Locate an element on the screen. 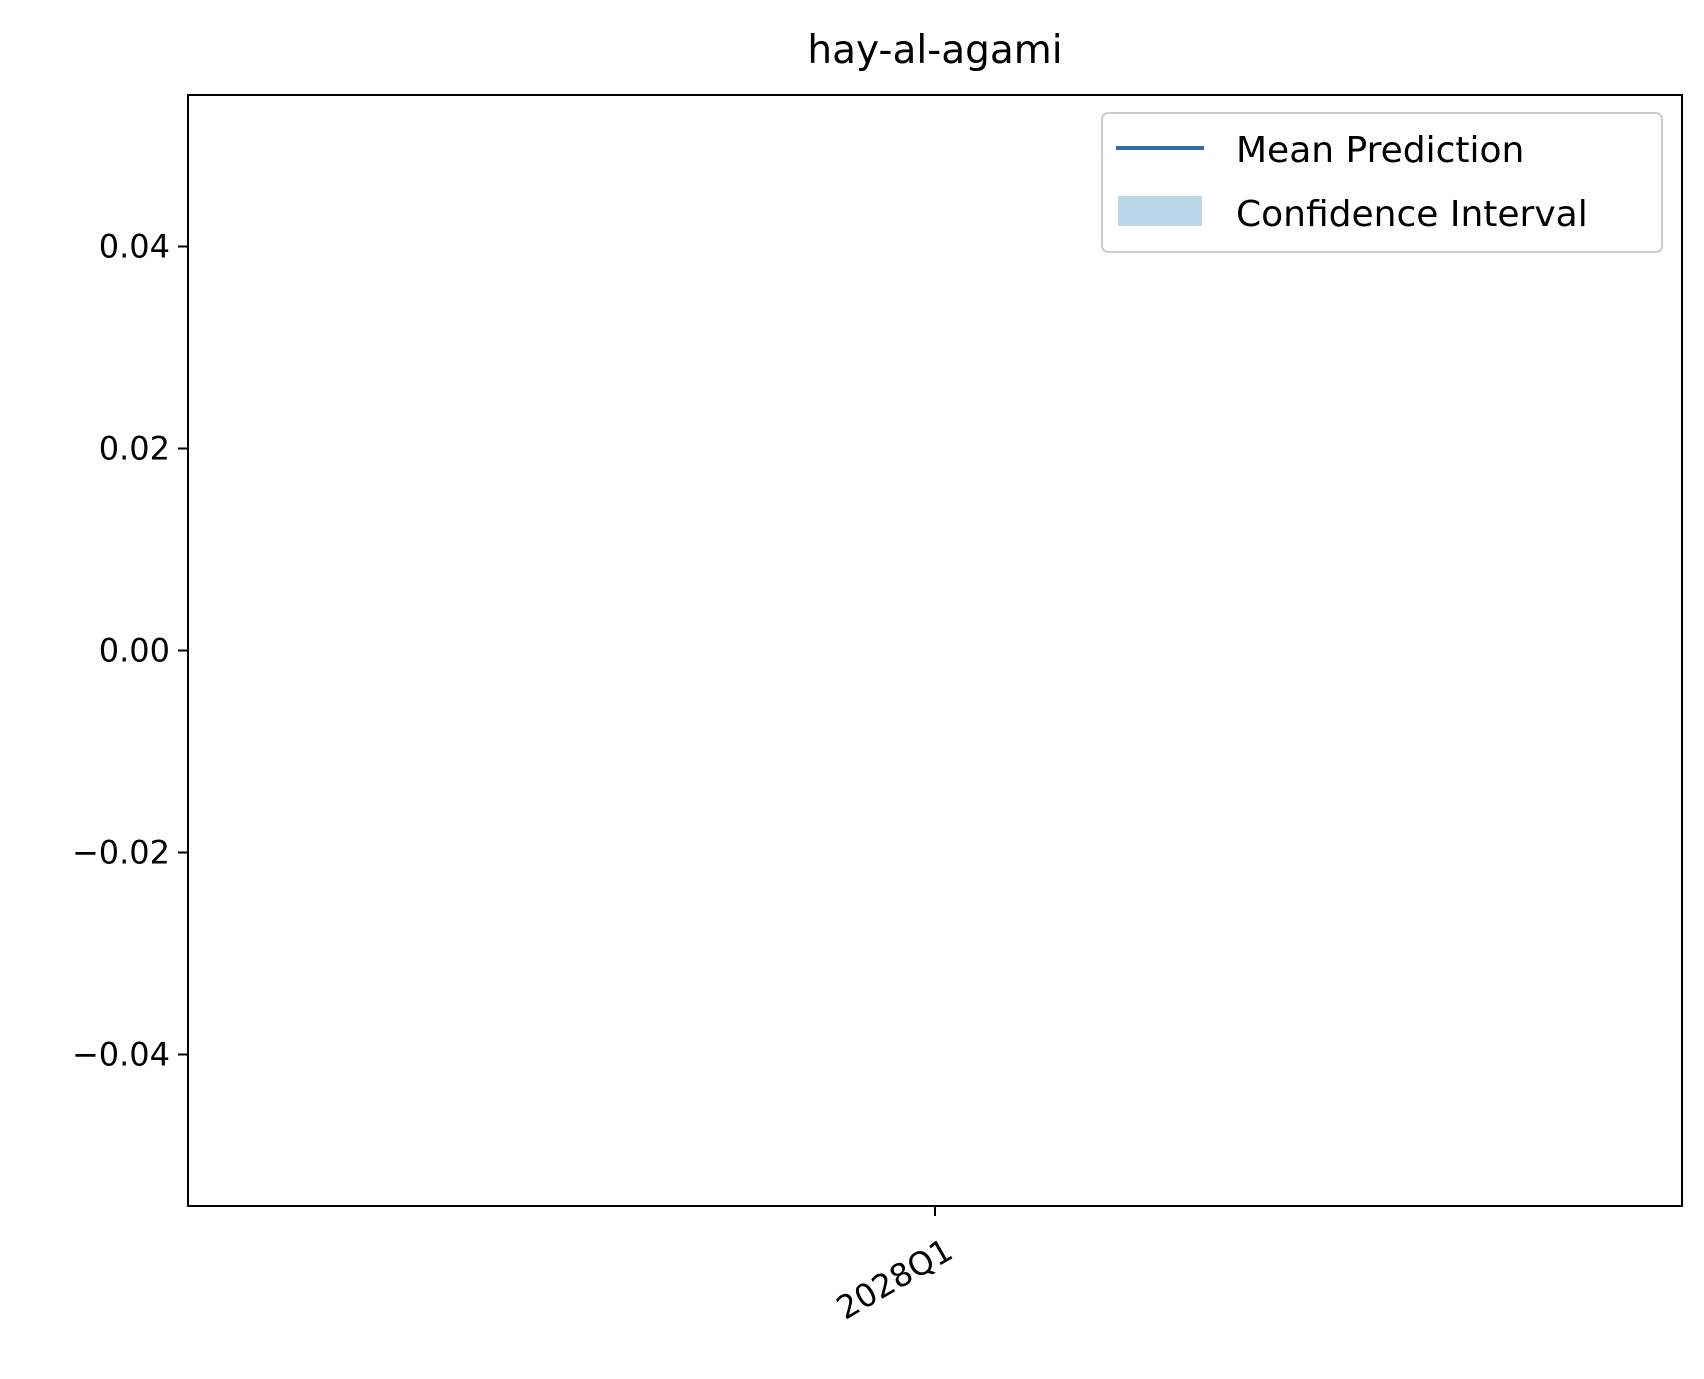 The height and width of the screenshot is (1379, 1704). y-tick-label: 0.00 is located at coordinates (134, 651).